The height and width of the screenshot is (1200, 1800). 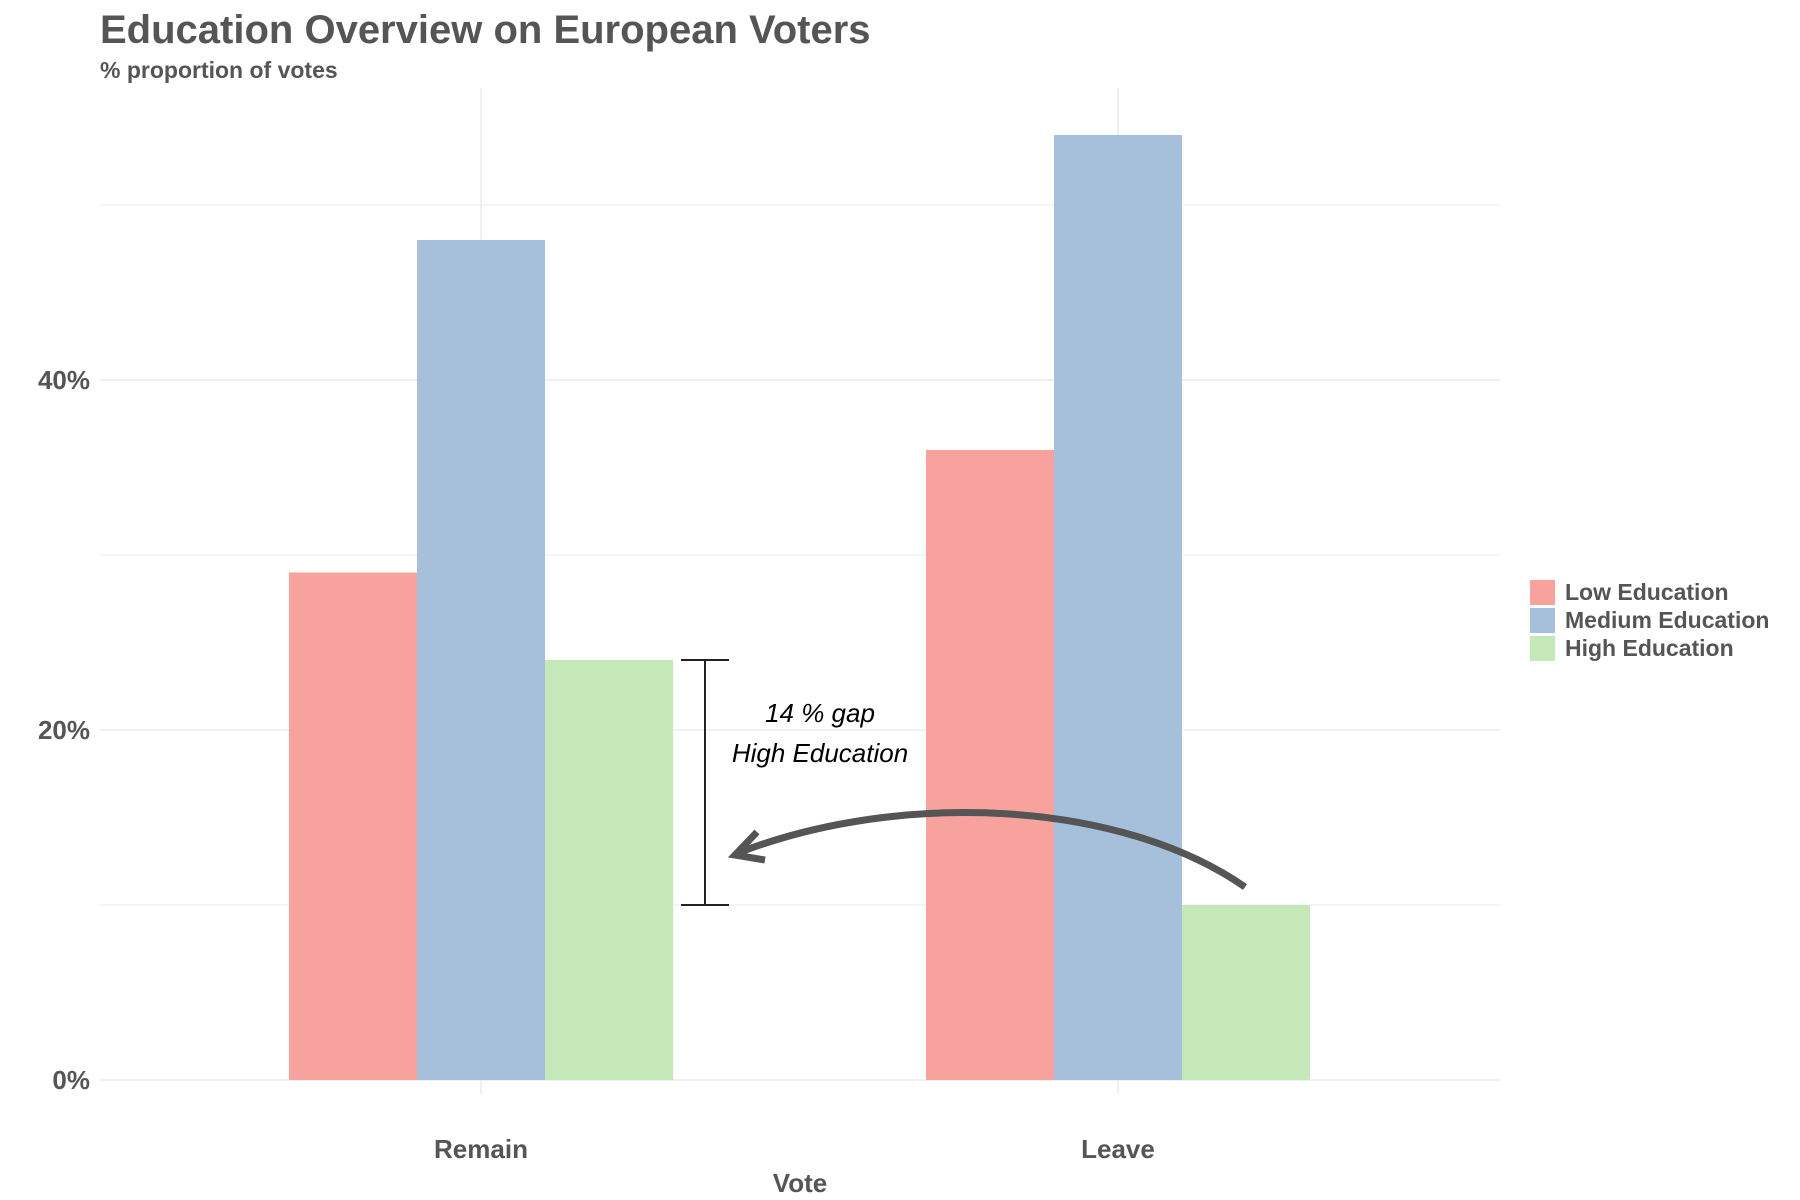 I want to click on legend-item: Medium Education, so click(x=1649, y=620).